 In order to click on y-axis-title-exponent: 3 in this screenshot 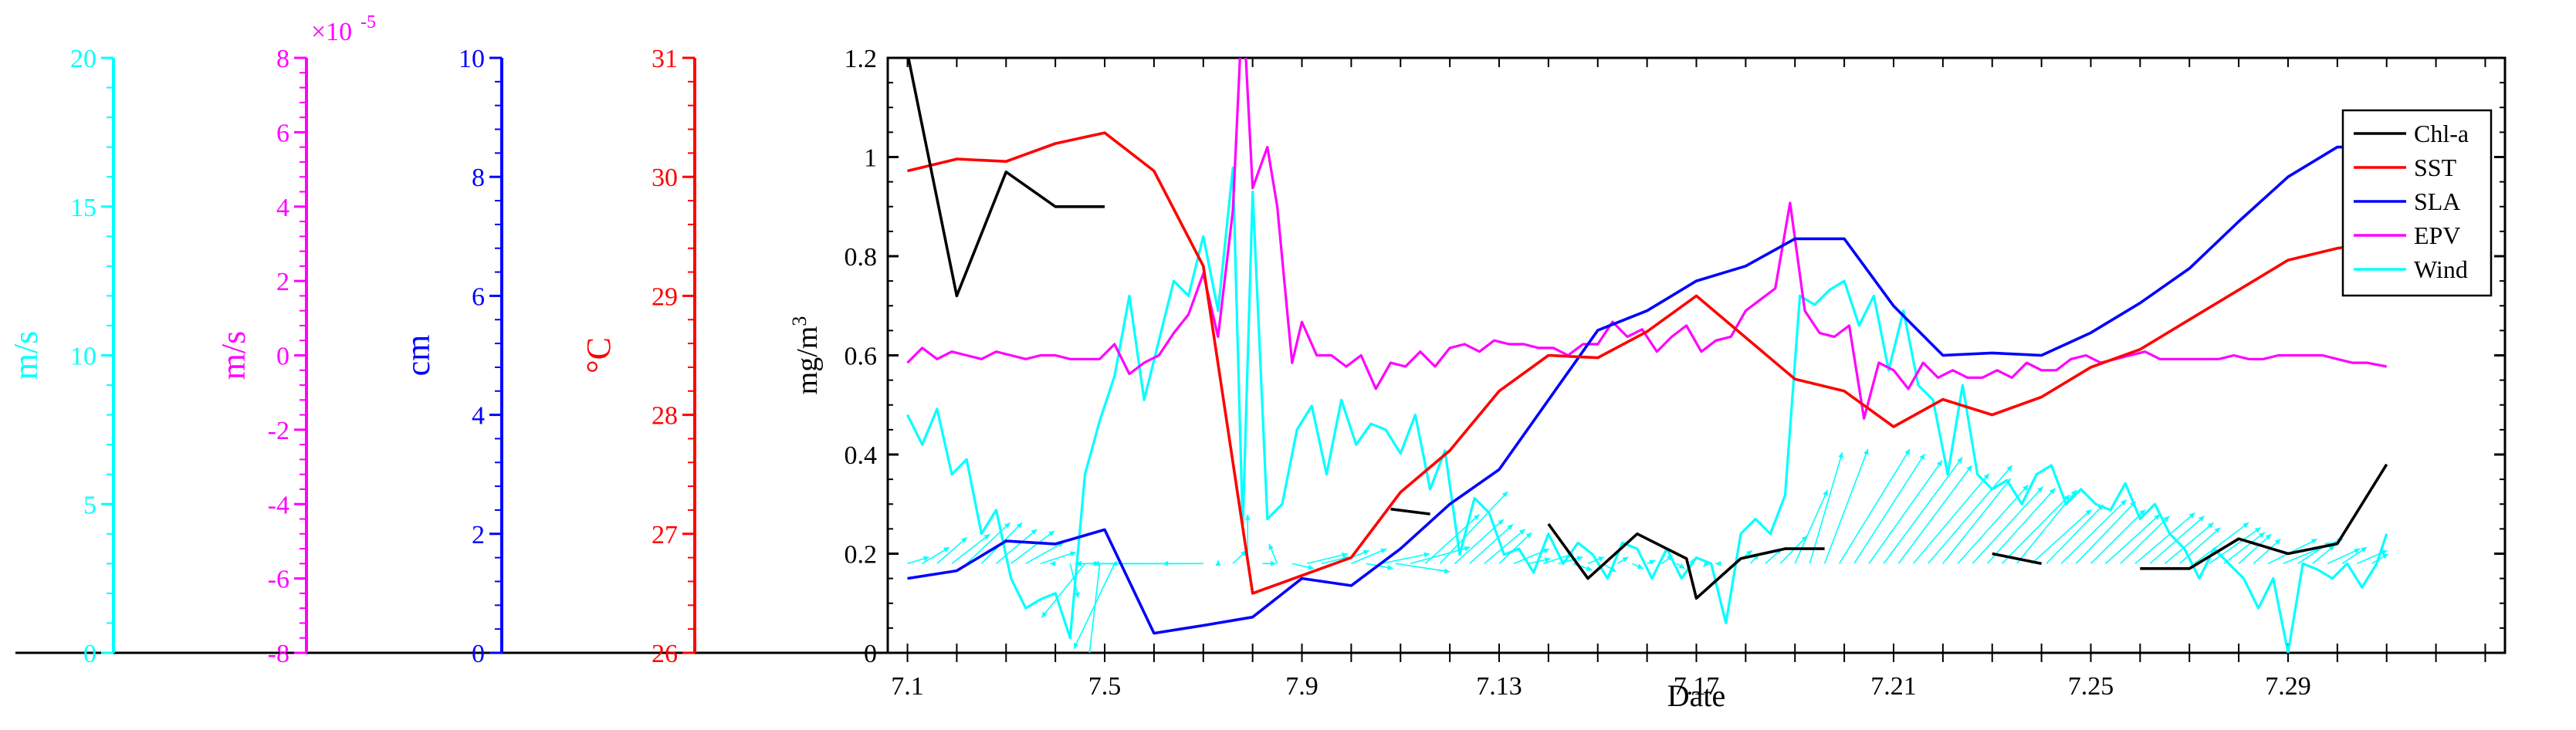, I will do `click(799, 321)`.